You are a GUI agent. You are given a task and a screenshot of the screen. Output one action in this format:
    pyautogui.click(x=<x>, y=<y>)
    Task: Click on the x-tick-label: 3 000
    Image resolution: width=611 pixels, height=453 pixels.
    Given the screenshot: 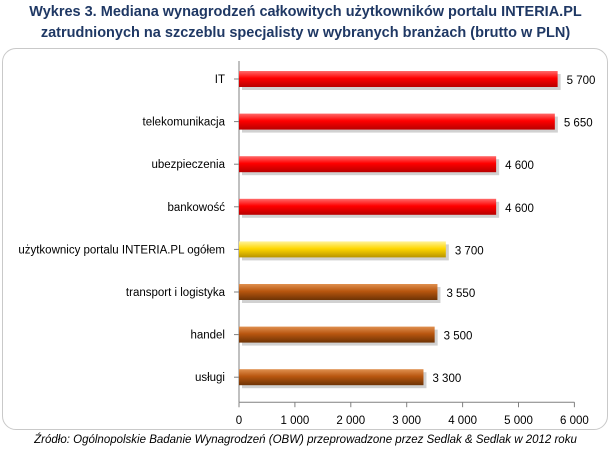 What is the action you would take?
    pyautogui.click(x=406, y=421)
    